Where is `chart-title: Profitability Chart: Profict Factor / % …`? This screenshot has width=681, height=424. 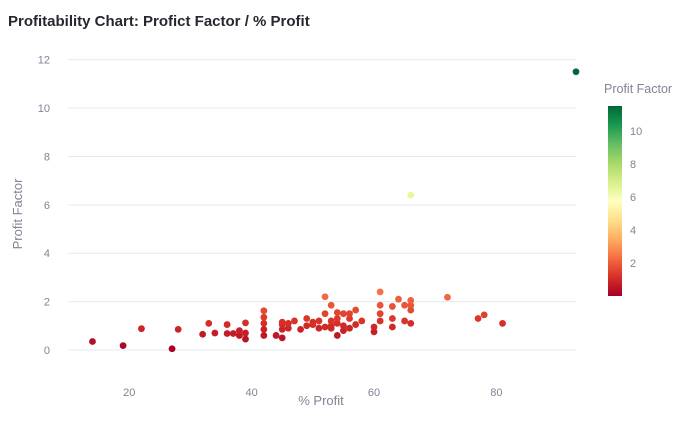 chart-title: Profitability Chart: Profict Factor / % … is located at coordinates (159, 21).